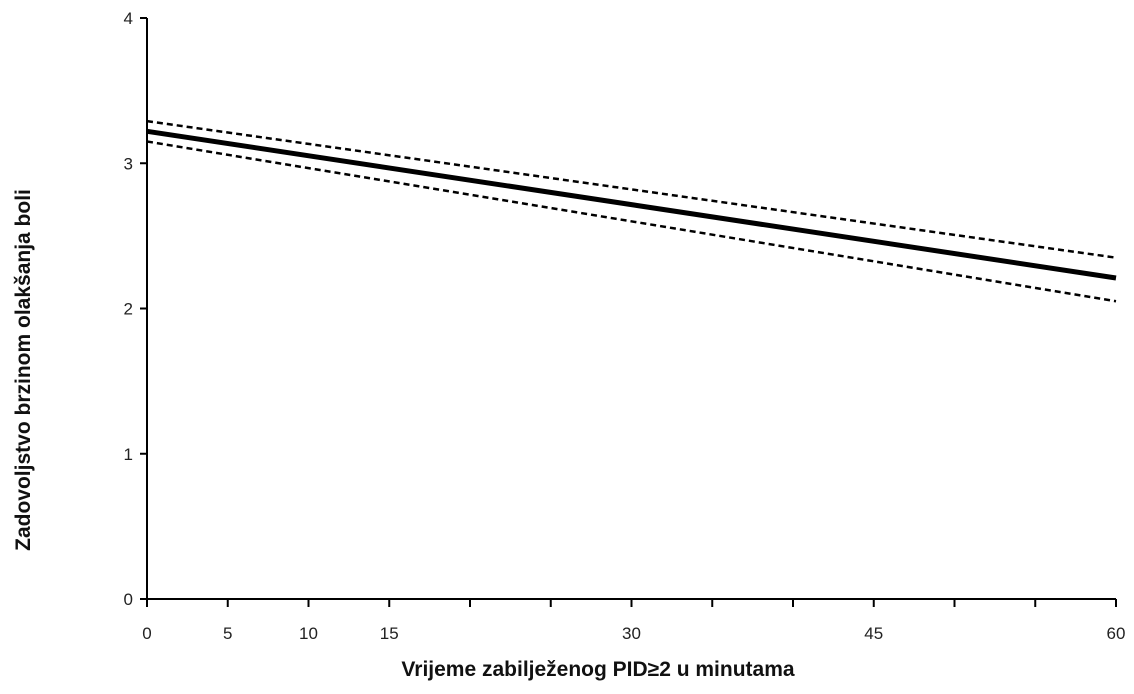 The height and width of the screenshot is (694, 1134). What do you see at coordinates (873, 633) in the screenshot?
I see `x-tick-label-45: 45` at bounding box center [873, 633].